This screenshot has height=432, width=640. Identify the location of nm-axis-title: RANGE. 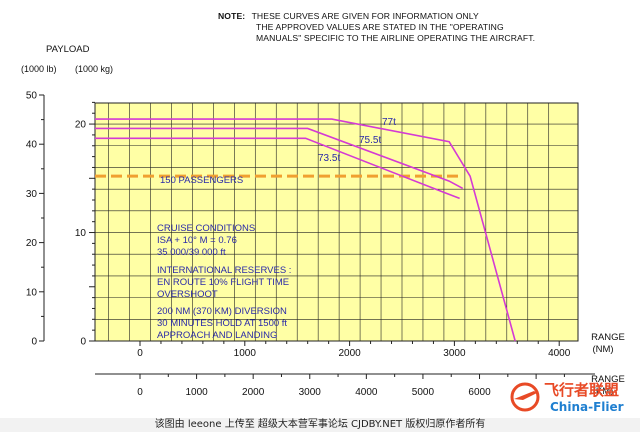
(608, 337).